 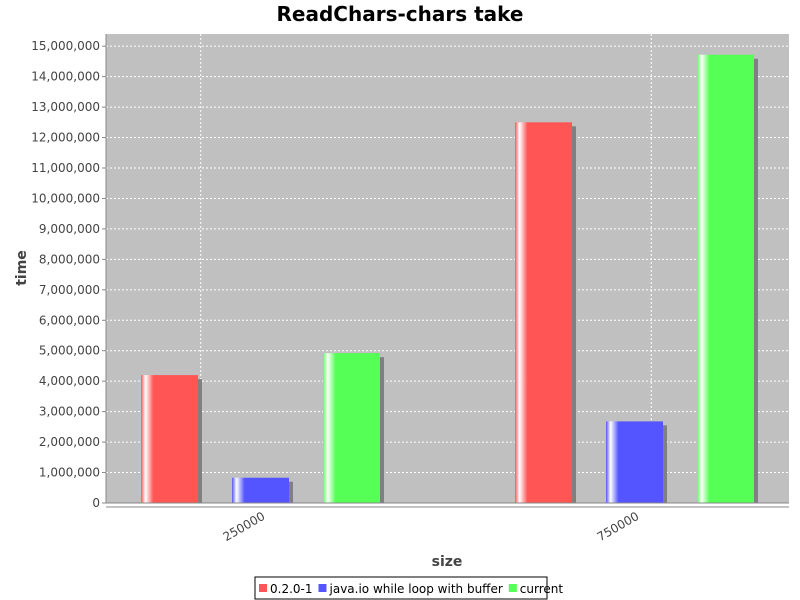 What do you see at coordinates (416, 589) in the screenshot?
I see `legend-label: java.io while loop with buffer` at bounding box center [416, 589].